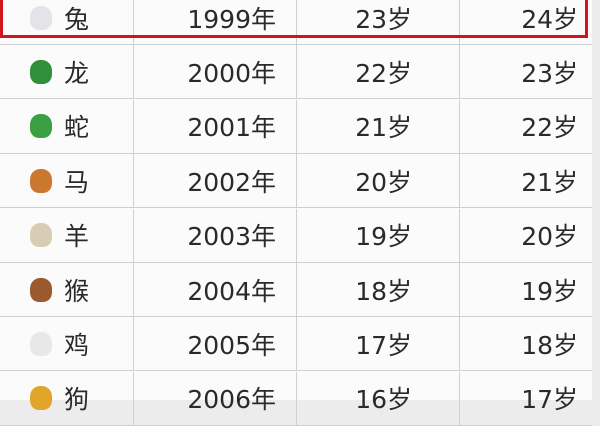  What do you see at coordinates (549, 19) in the screenshot?
I see `nominal-age-cell: 24岁` at bounding box center [549, 19].